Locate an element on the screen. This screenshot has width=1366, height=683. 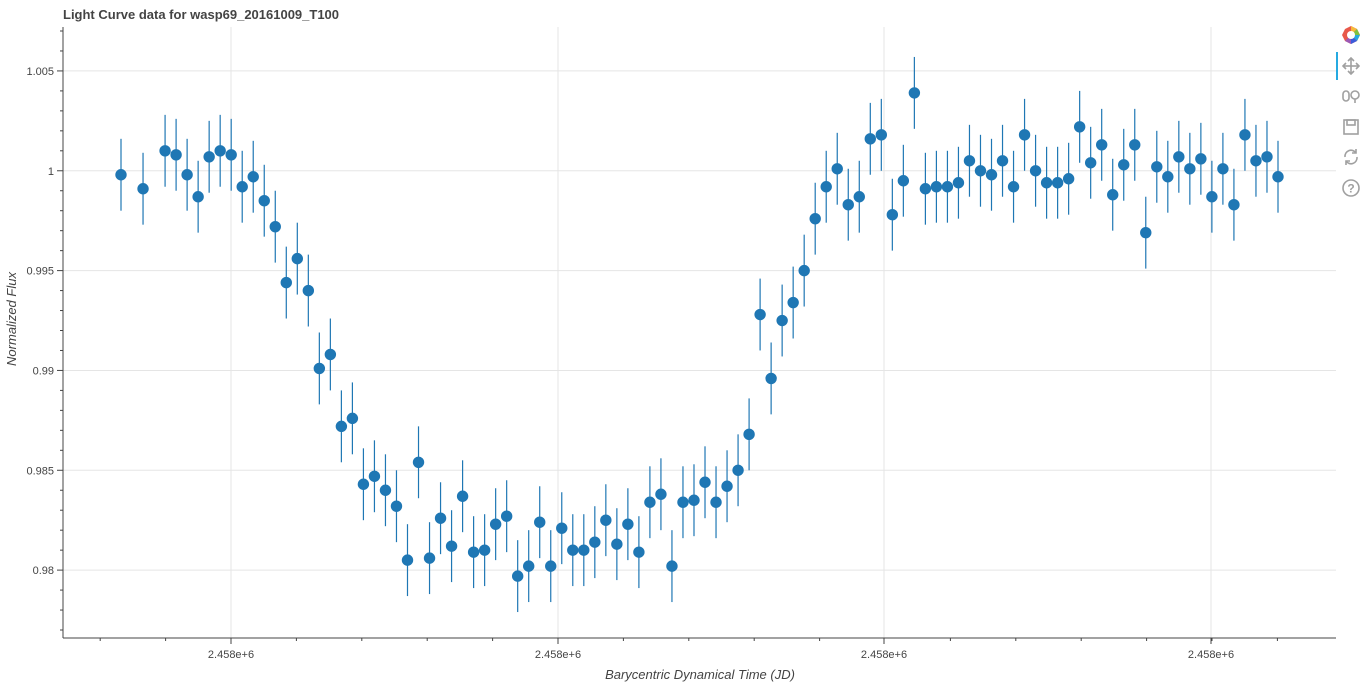
reset-icon is located at coordinates (1351, 157).